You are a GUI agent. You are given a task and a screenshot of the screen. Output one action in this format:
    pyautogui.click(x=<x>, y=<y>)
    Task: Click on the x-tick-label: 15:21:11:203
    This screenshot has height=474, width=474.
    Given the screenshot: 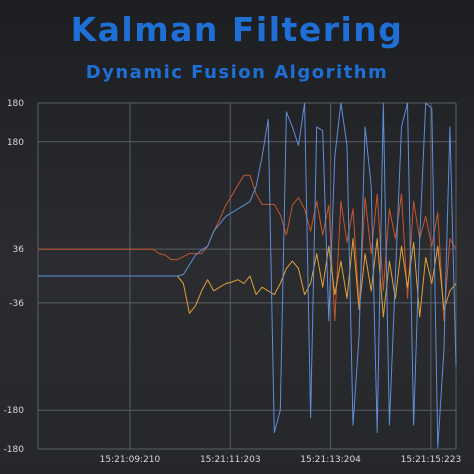 What is the action you would take?
    pyautogui.click(x=230, y=460)
    